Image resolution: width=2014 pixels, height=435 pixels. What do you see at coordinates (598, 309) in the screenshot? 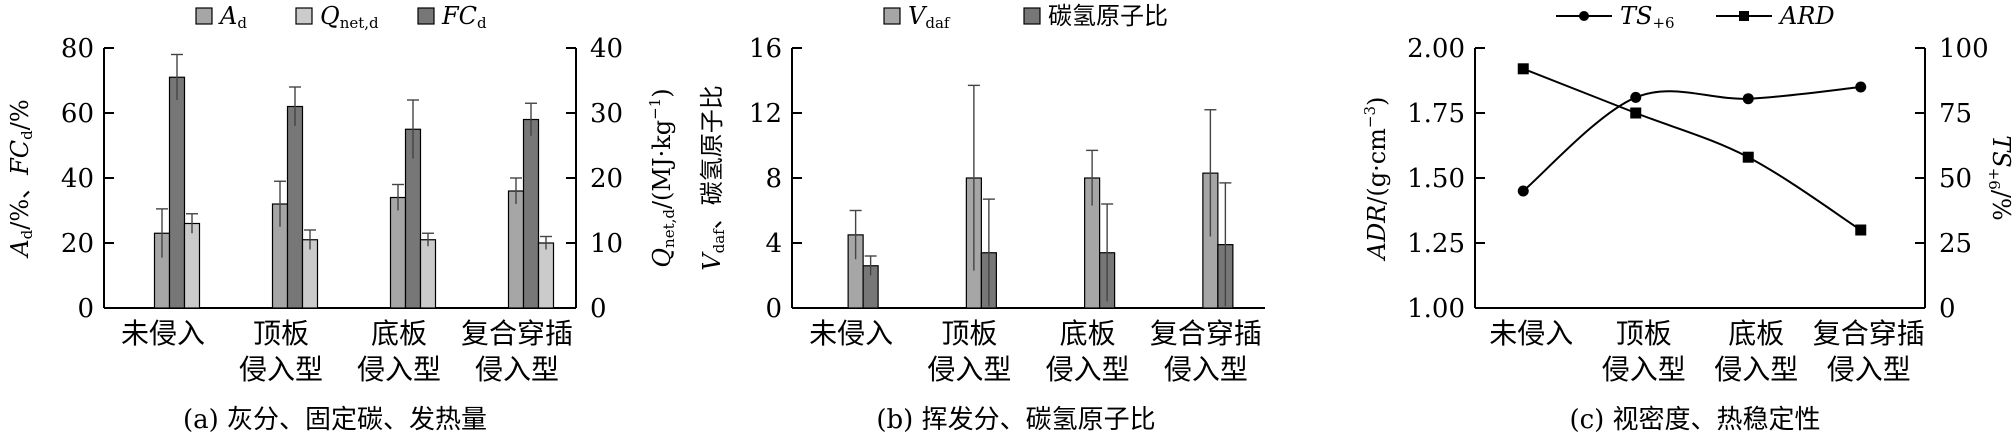
I see `a-right-tick-label-0: 0` at bounding box center [598, 309].